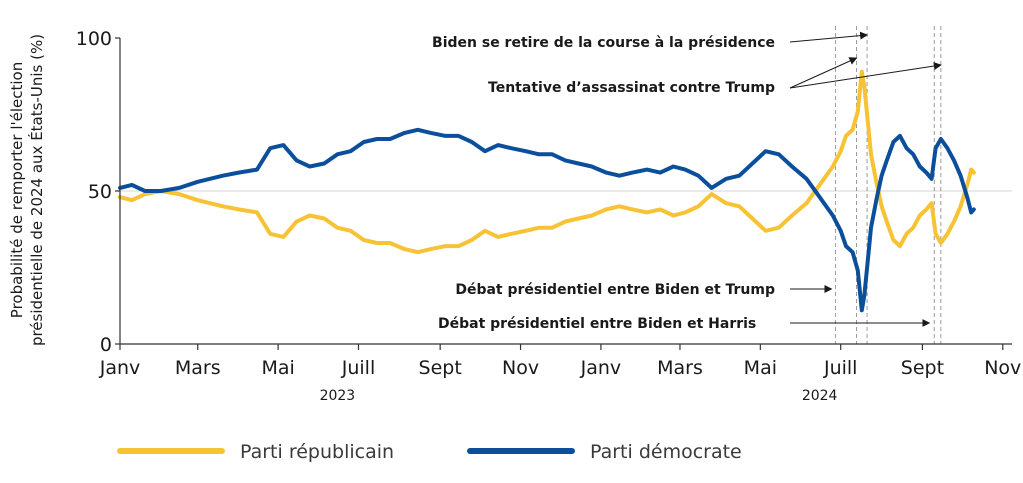 Image resolution: width=1023 pixels, height=483 pixels. What do you see at coordinates (631, 88) in the screenshot?
I see `annotation-label: Tentative d’assassinat contre Trump` at bounding box center [631, 88].